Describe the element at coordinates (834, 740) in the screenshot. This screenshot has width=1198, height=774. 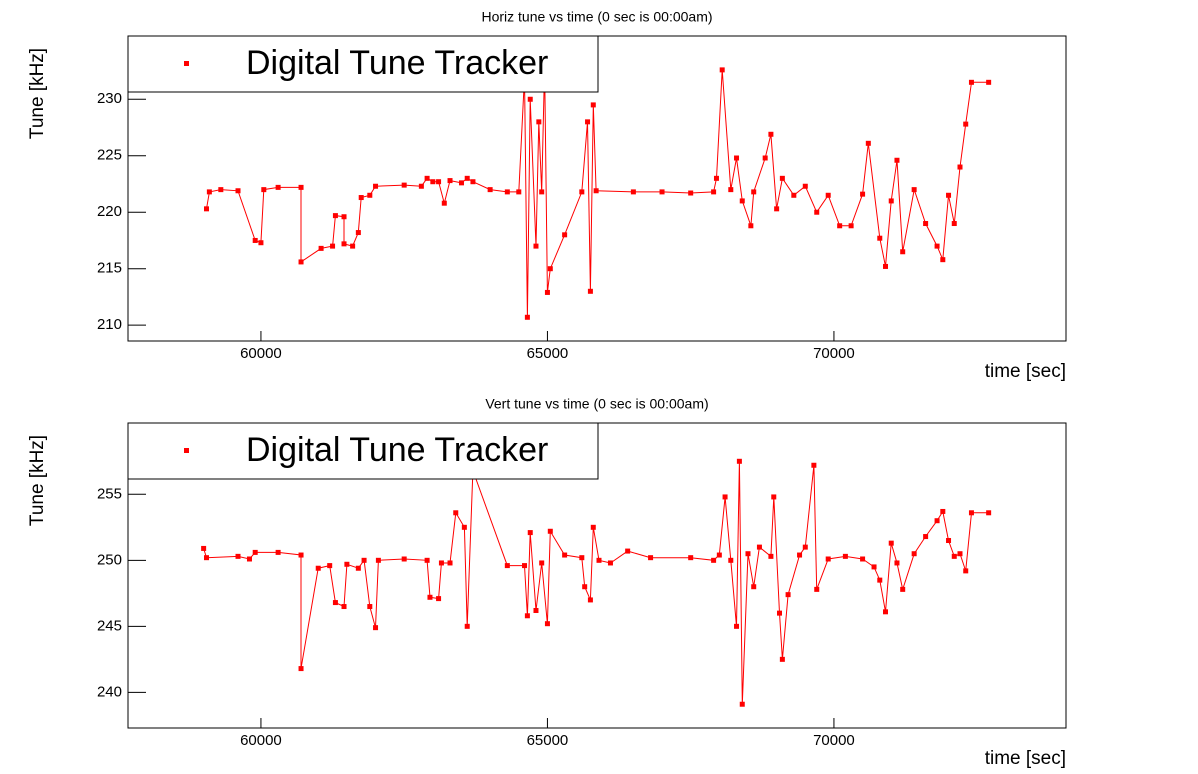
I see `x-tick-label: 70000` at that location.